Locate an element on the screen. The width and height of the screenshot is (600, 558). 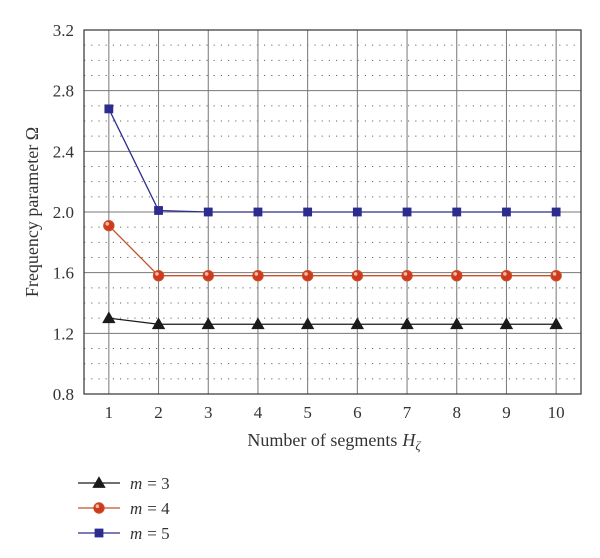
legend-circle-highlight is located at coordinates (97, 506).